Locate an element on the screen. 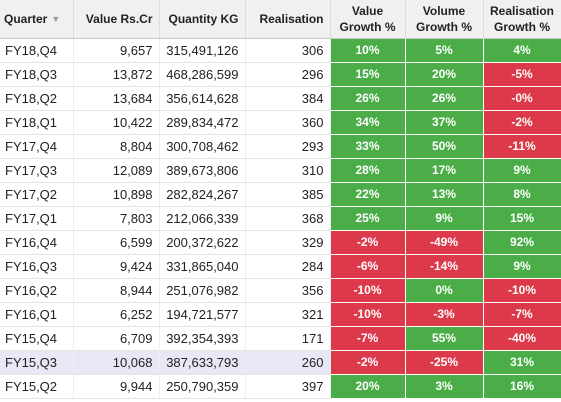  cell-value-growth: 26% is located at coordinates (367, 98).